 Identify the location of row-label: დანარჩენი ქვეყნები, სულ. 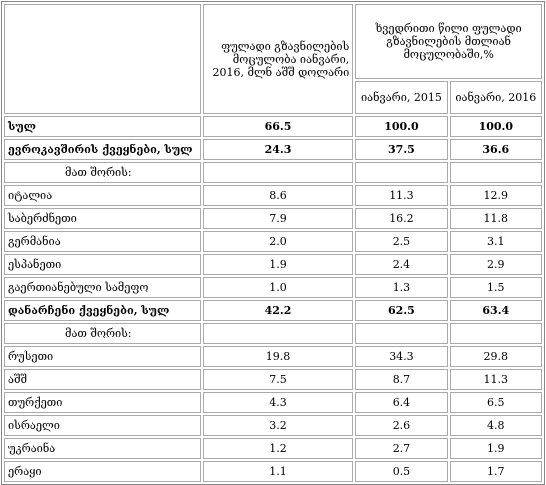
(102, 310).